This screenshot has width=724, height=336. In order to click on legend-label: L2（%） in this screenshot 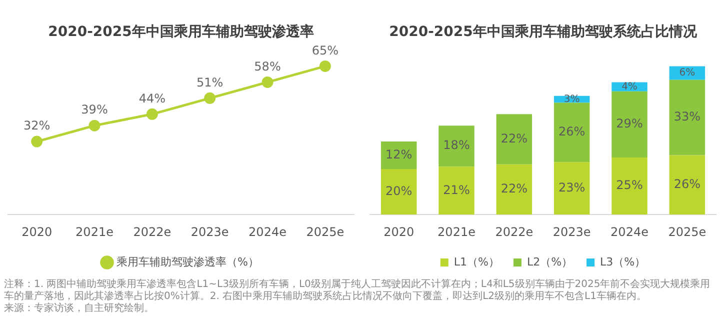, I will do `click(549, 261)`.